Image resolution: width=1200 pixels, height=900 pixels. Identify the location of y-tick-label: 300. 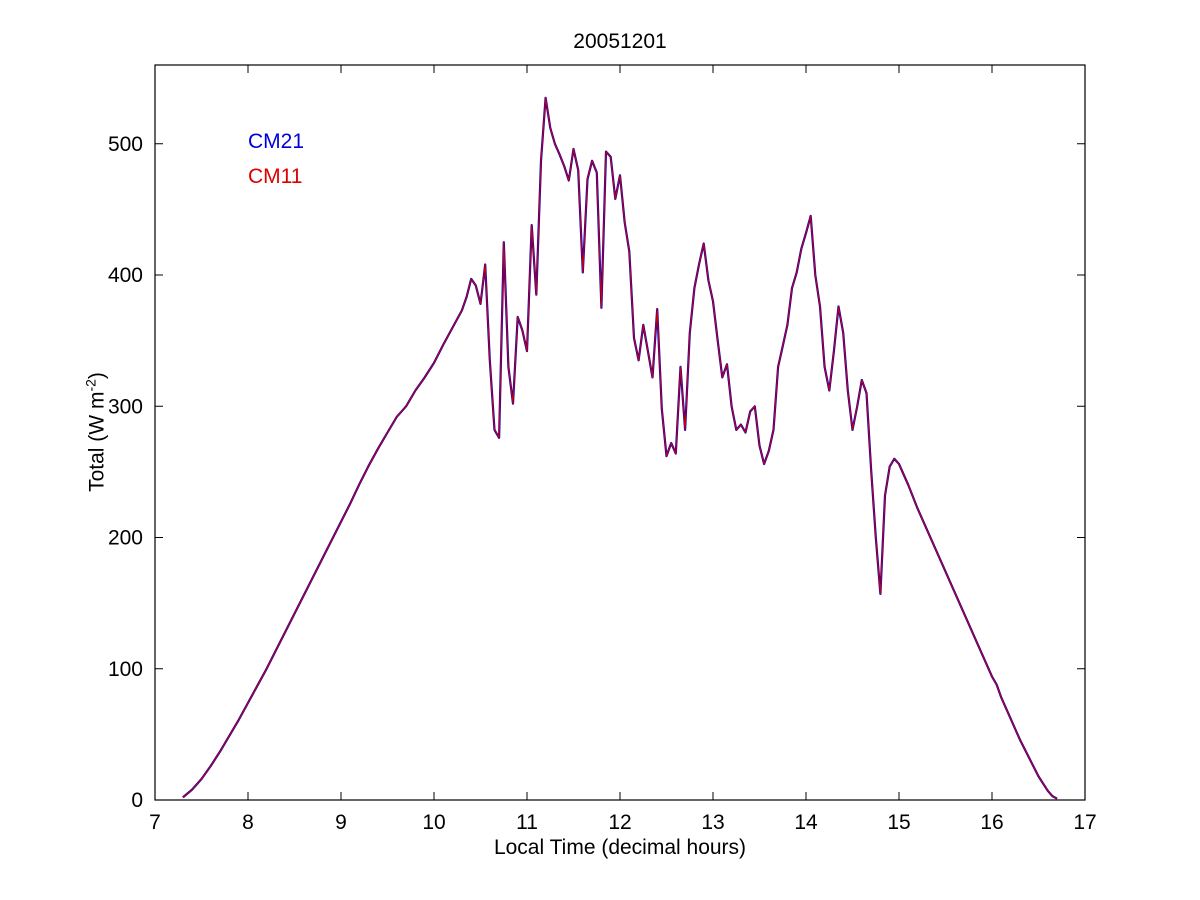
(125, 406).